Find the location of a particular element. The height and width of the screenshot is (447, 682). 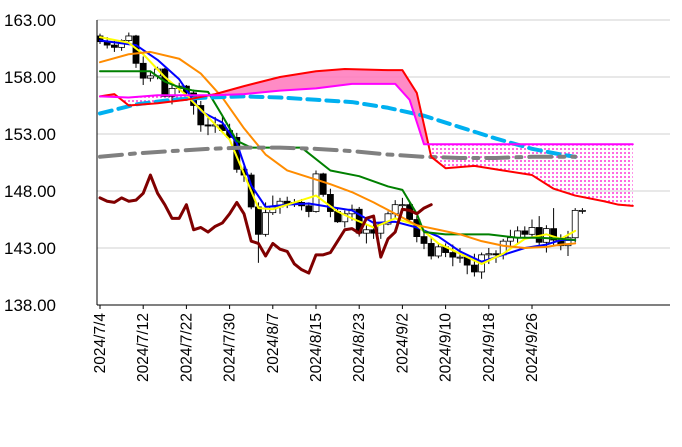

cloud-bull-fill is located at coordinates (265, 107).